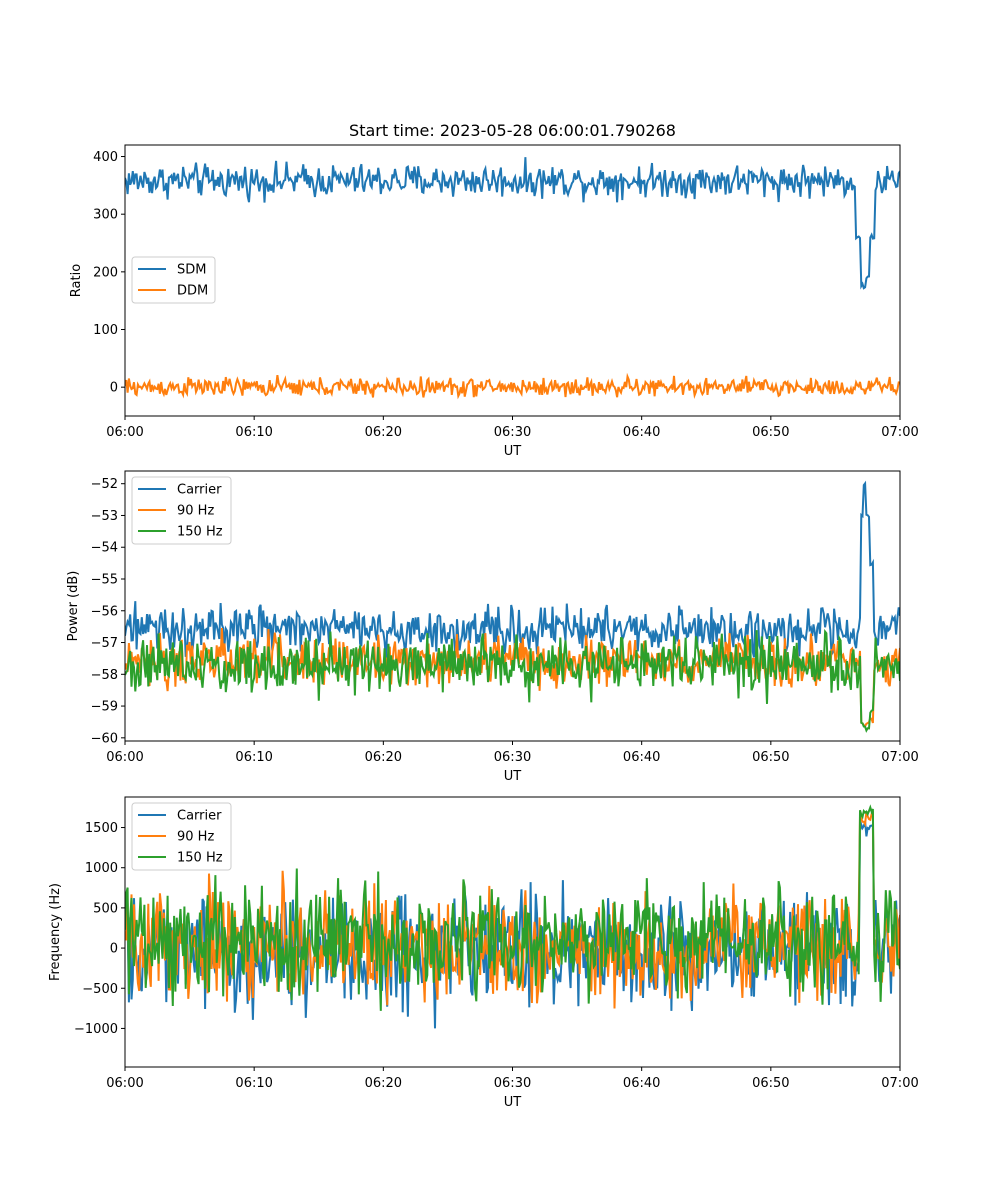 Image resolution: width=1000 pixels, height=1200 pixels. What do you see at coordinates (105, 272) in the screenshot?
I see `y-tick-label: 200` at bounding box center [105, 272].